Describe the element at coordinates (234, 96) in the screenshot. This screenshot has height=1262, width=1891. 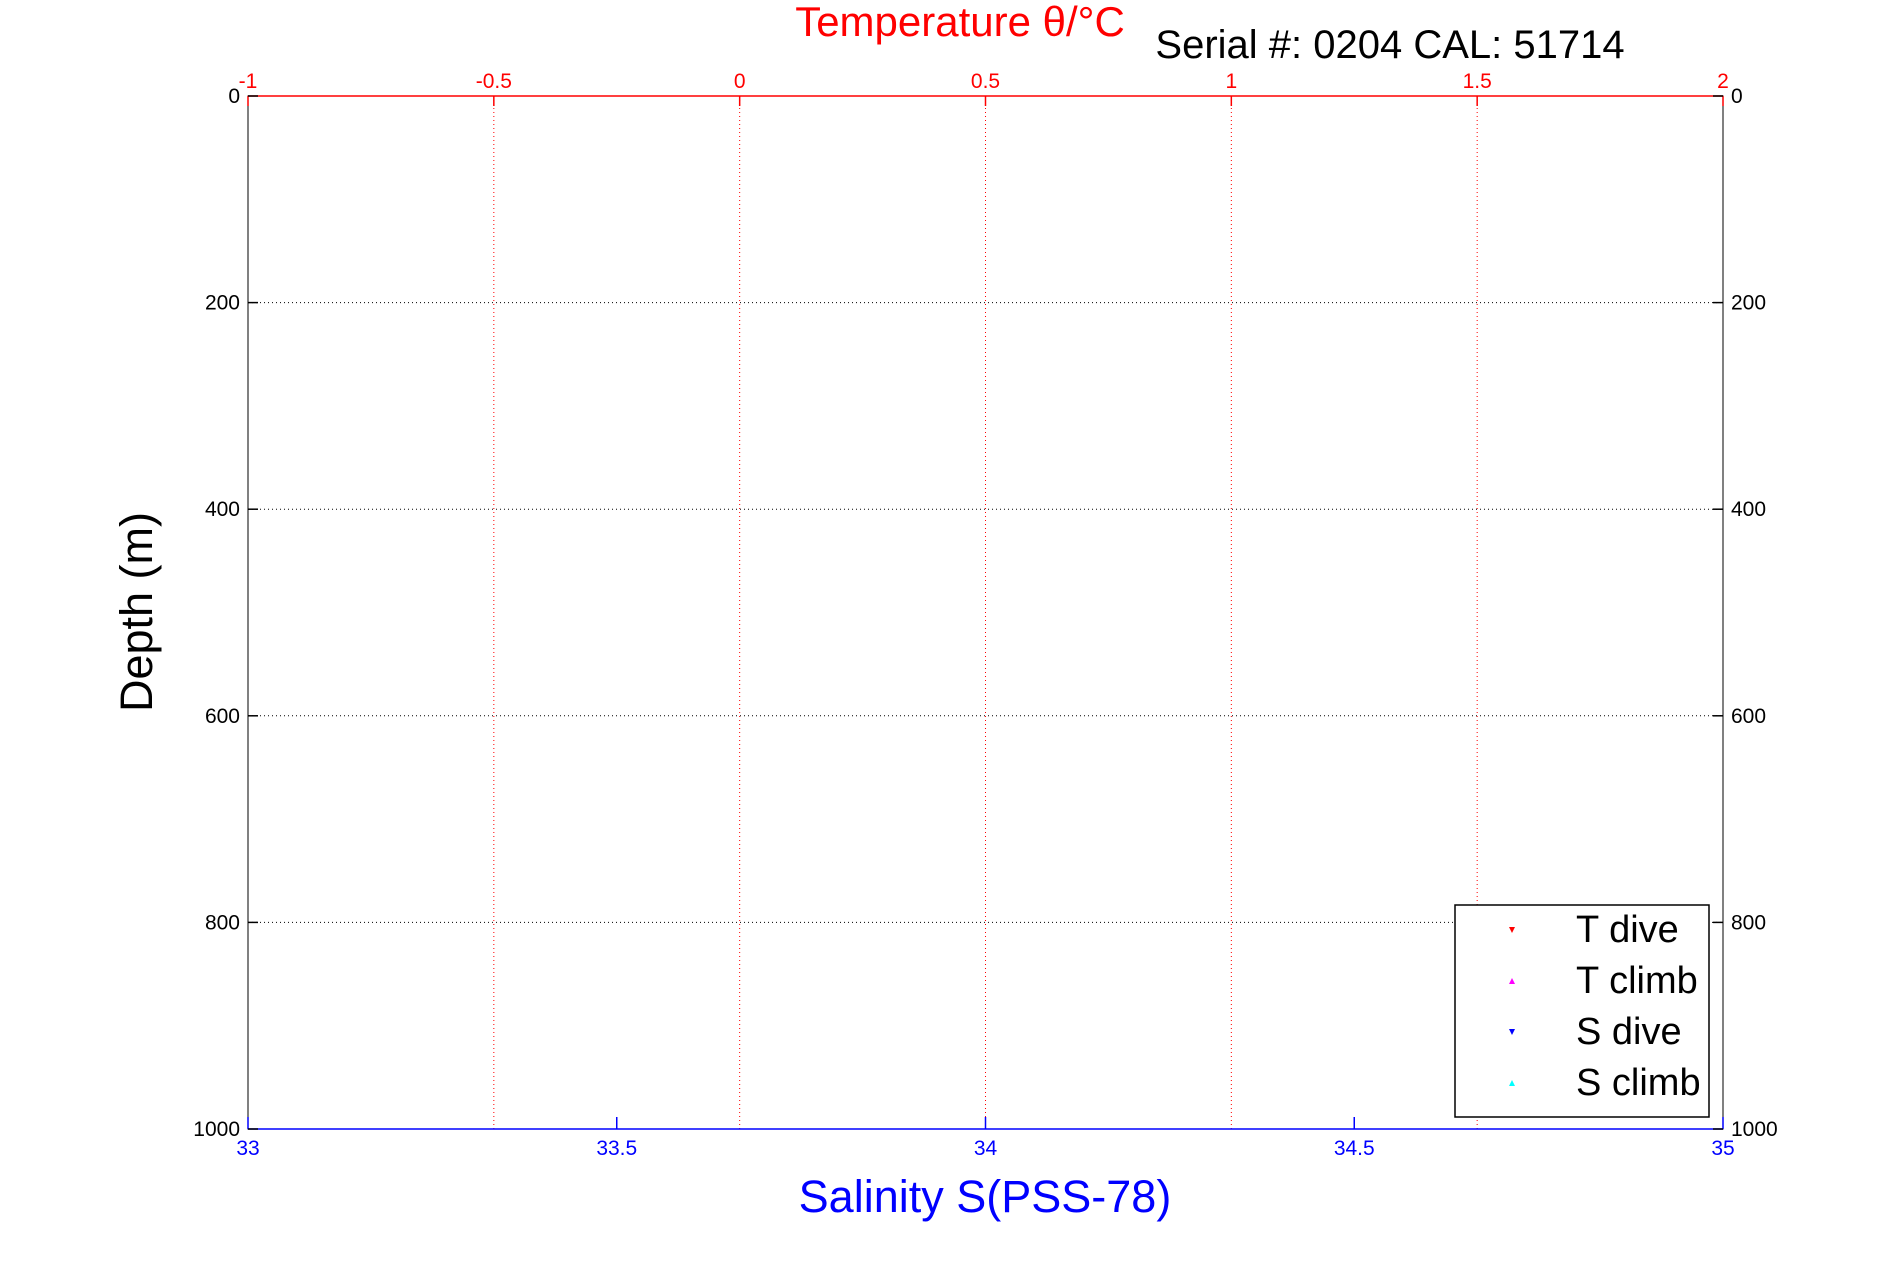
I see `depth-tick-label-left: 0` at that location.